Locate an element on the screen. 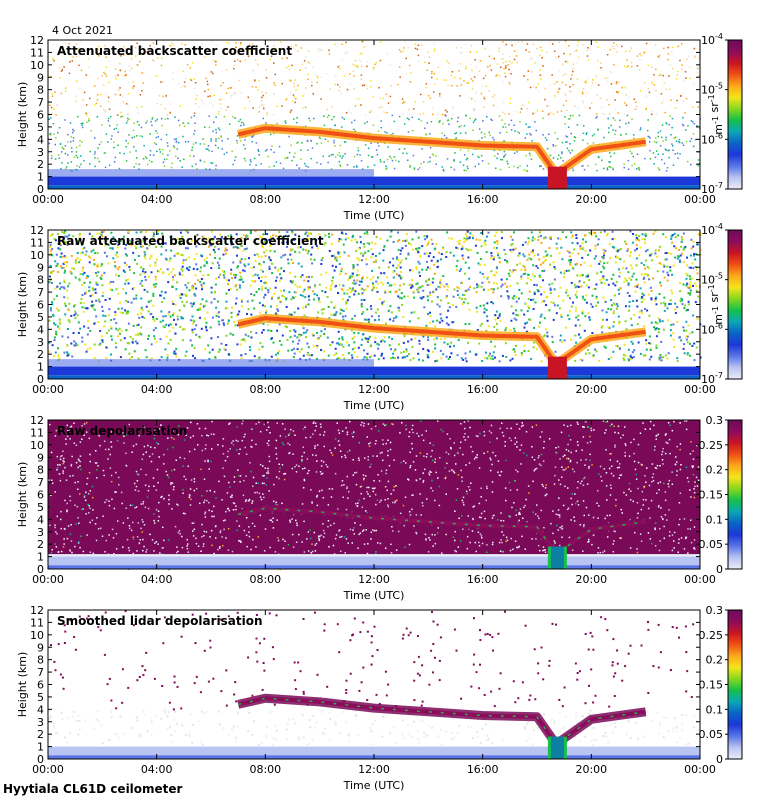  colorbar-tick-label: 10⁻⁴ is located at coordinates (712, 39).